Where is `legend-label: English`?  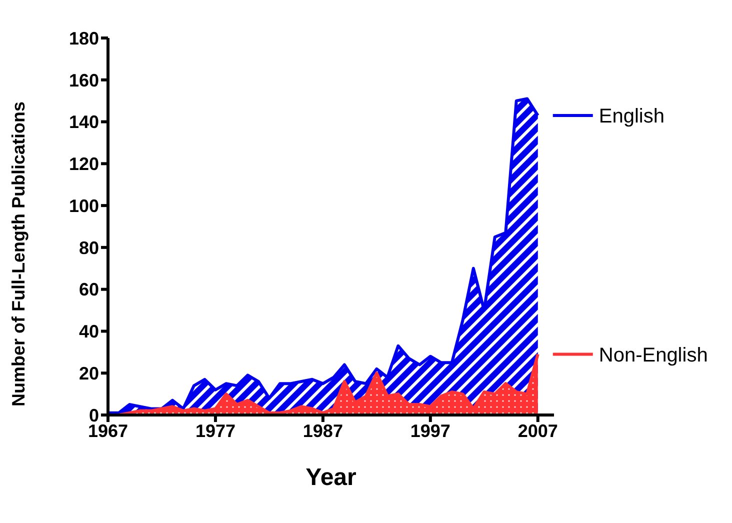 legend-label: English is located at coordinates (631, 116).